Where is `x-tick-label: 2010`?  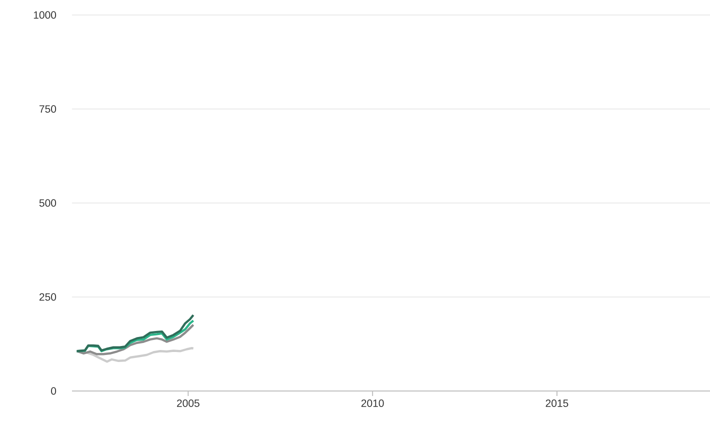 x-tick-label: 2010 is located at coordinates (372, 403).